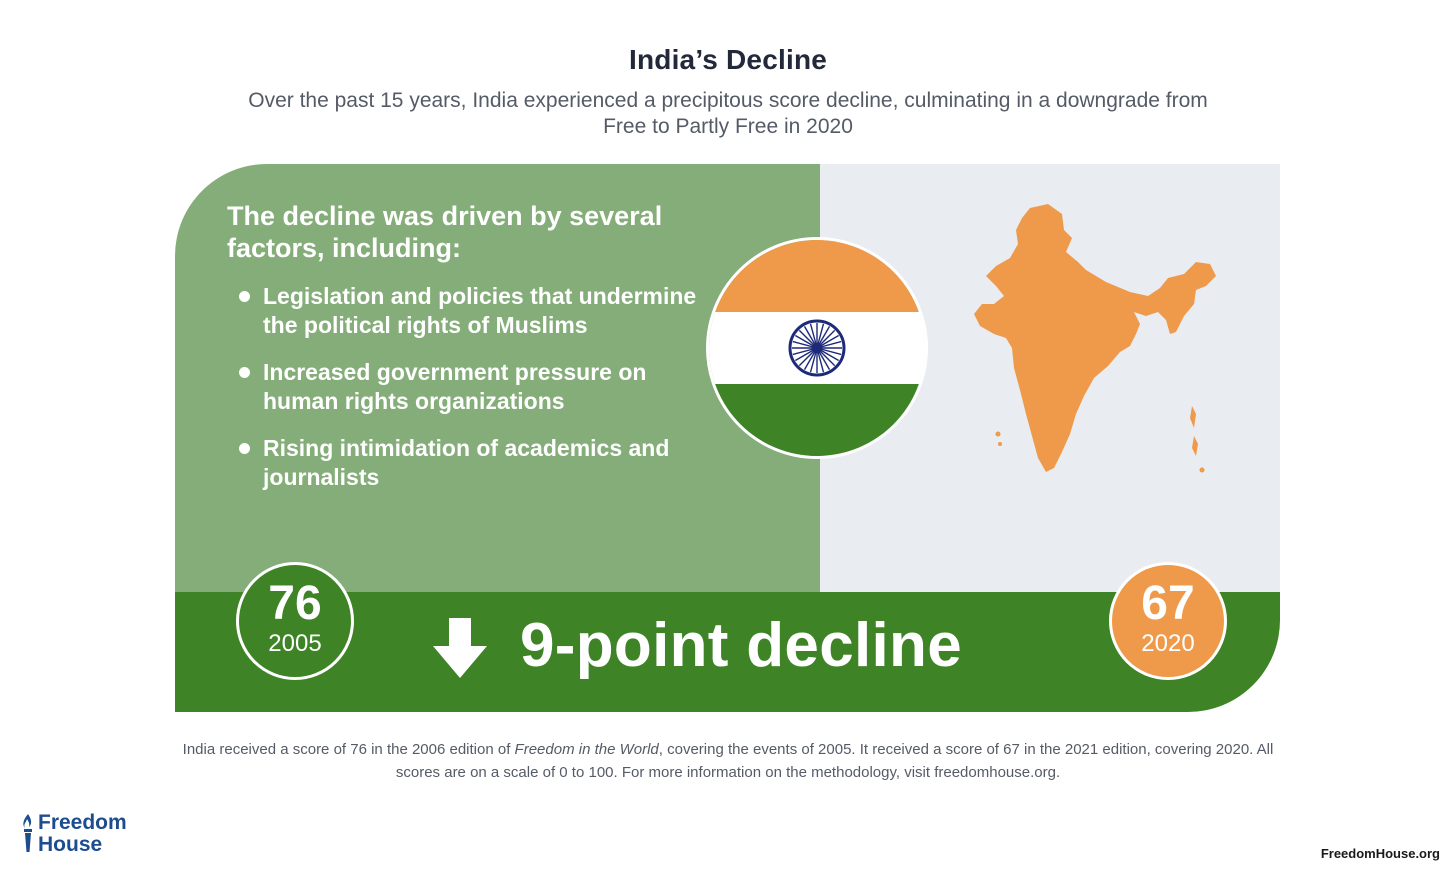 The width and height of the screenshot is (1456, 874). I want to click on india-map-icon, so click(1100, 345).